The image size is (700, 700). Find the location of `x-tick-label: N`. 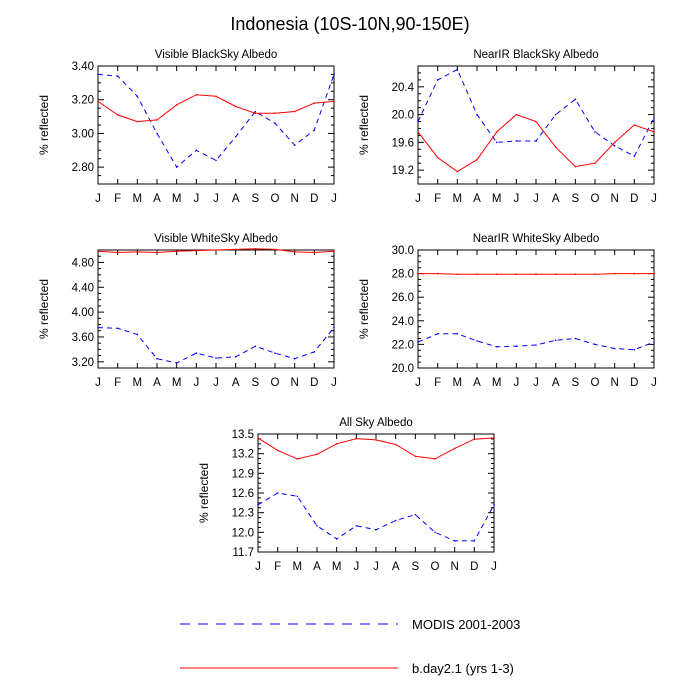

x-tick-label: N is located at coordinates (615, 383).